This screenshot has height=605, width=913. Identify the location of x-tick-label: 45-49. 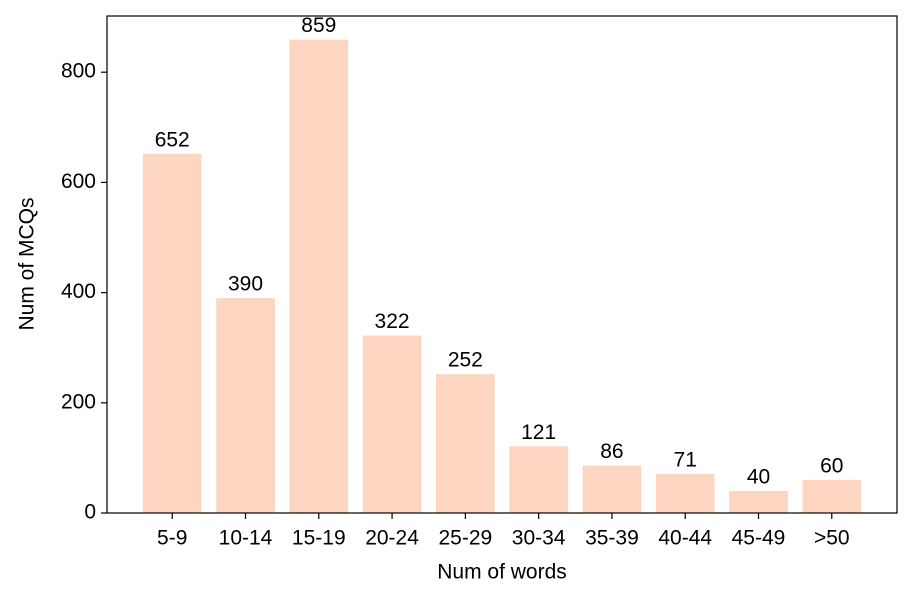
(759, 538).